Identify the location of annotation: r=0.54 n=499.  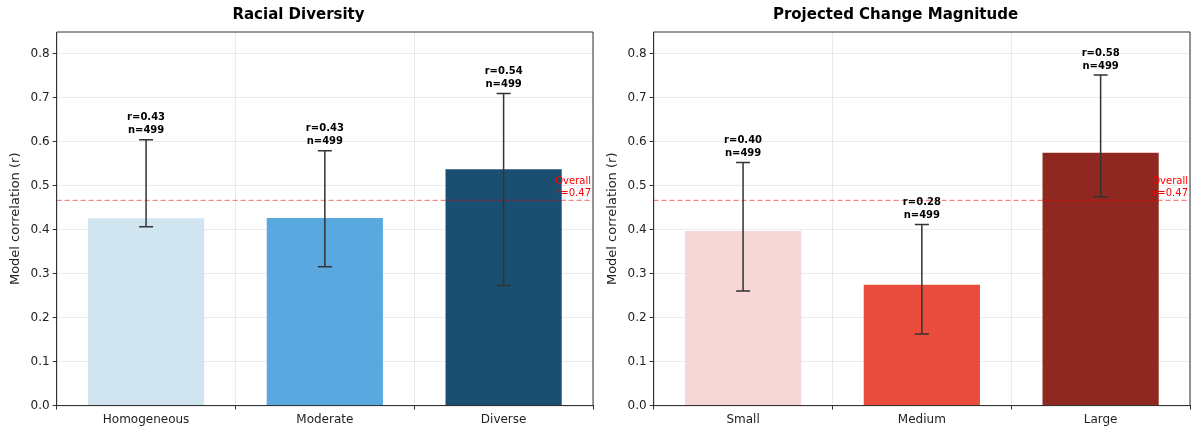
(503, 77).